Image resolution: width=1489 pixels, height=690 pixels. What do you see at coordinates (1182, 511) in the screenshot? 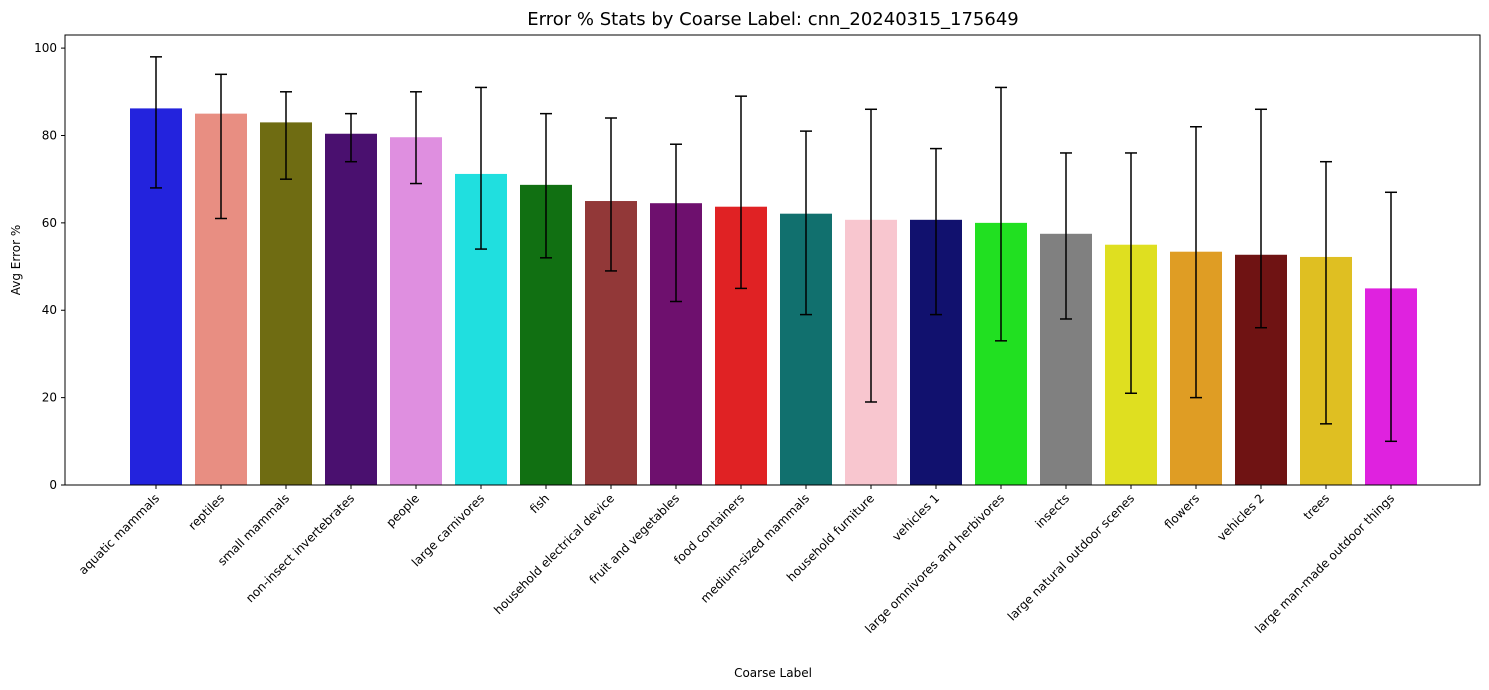
I see `x-tick-label: flowers` at bounding box center [1182, 511].